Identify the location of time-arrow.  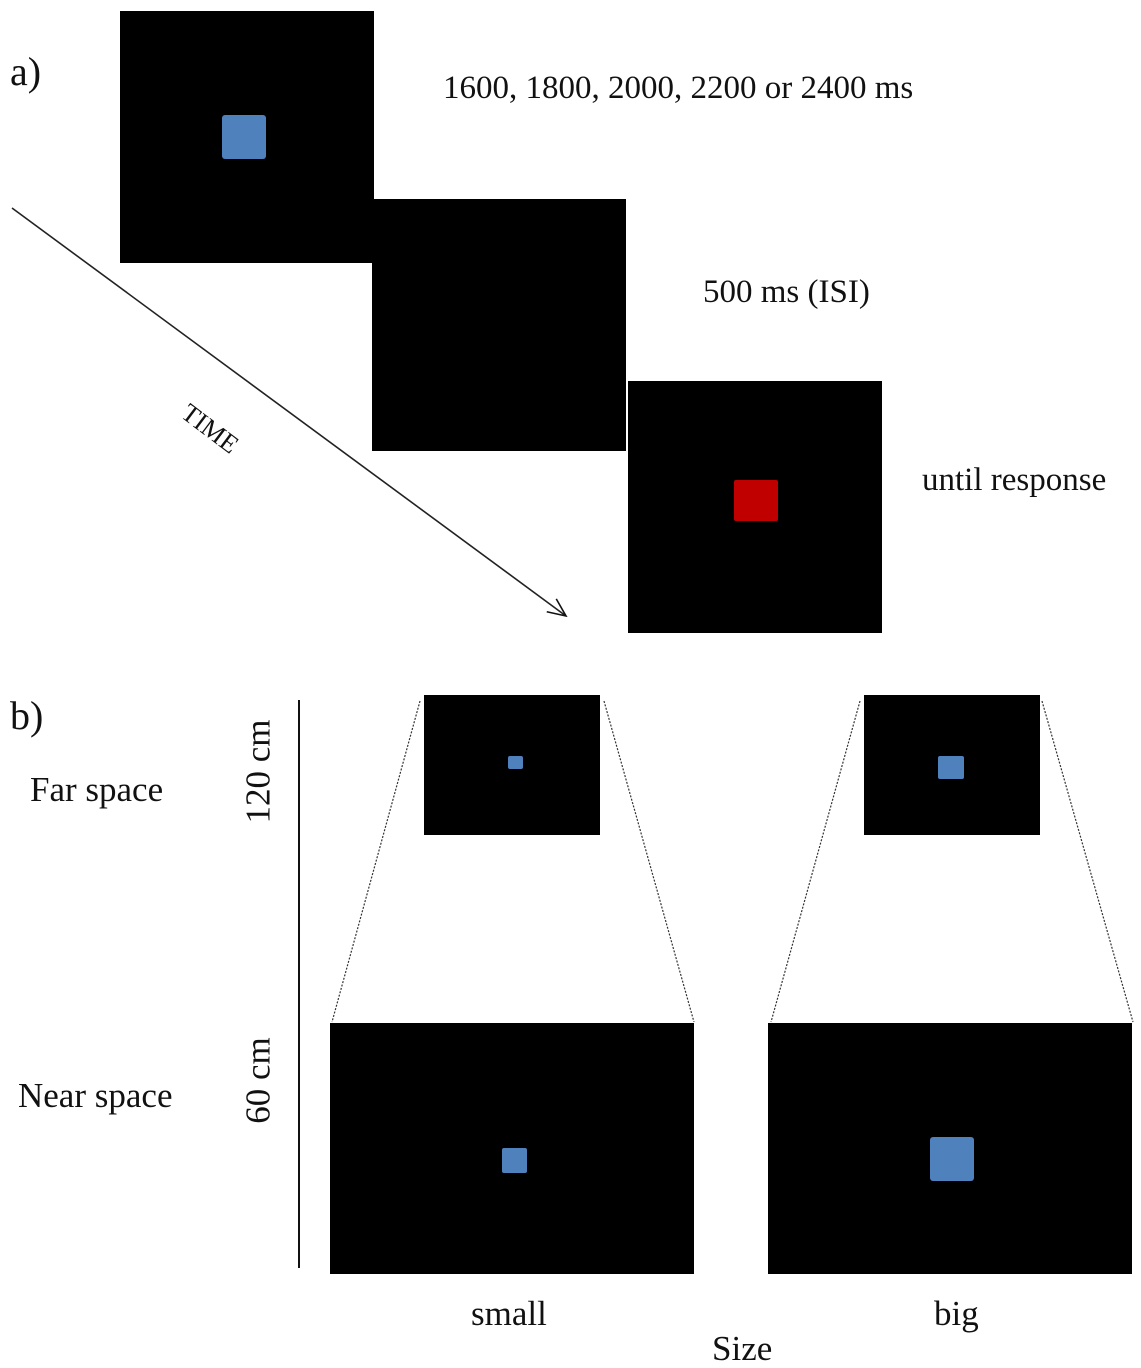
(289, 412).